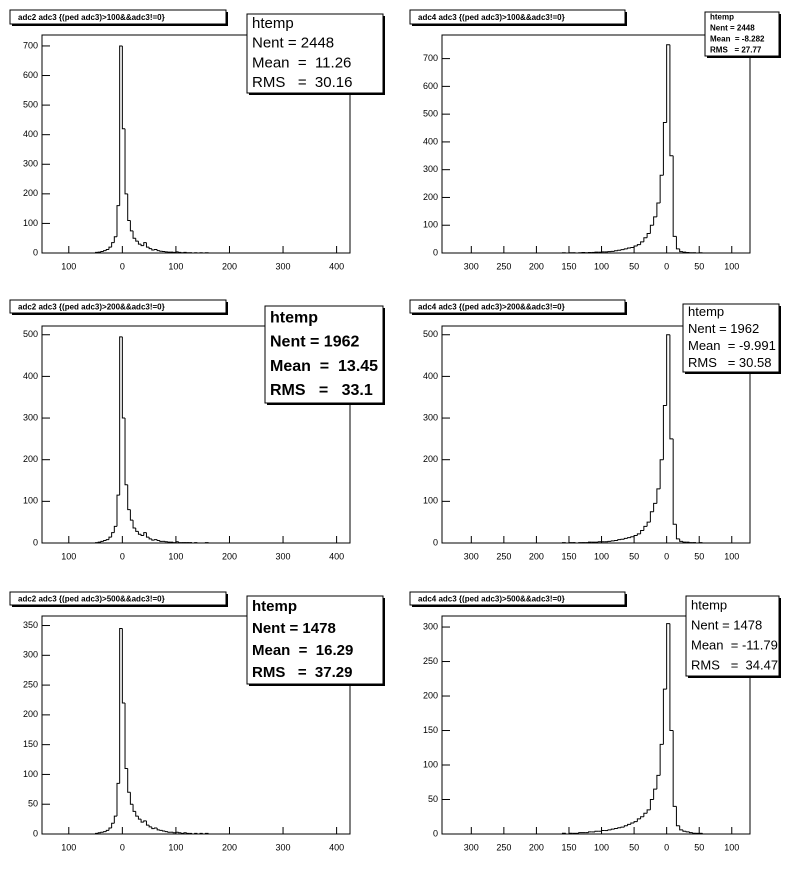 The height and width of the screenshot is (872, 796). I want to click on stats-line: Mean = 11.26, so click(301, 62).